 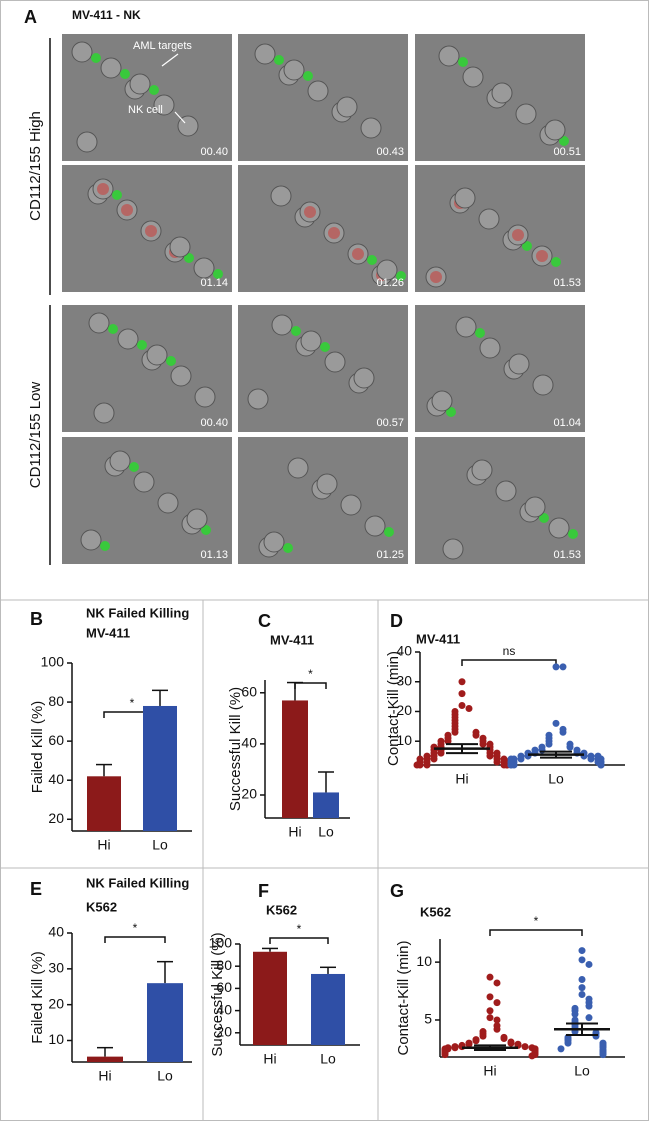 I want to click on chart-title: K562, so click(x=435, y=911).